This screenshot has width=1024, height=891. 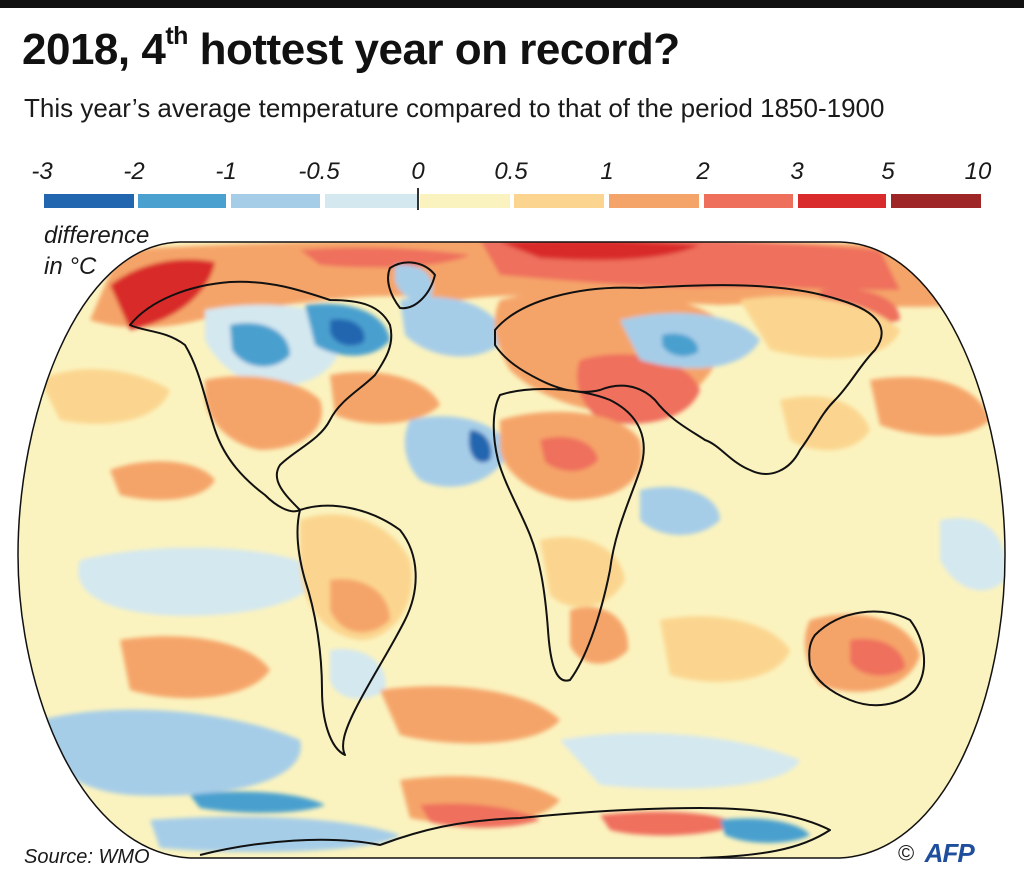 What do you see at coordinates (176, 36) in the screenshot?
I see `title-superscript: th` at bounding box center [176, 36].